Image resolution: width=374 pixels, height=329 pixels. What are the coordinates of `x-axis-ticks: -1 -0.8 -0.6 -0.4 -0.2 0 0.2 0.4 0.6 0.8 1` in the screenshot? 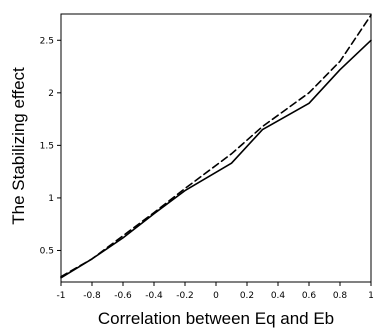 It's located at (215, 291).